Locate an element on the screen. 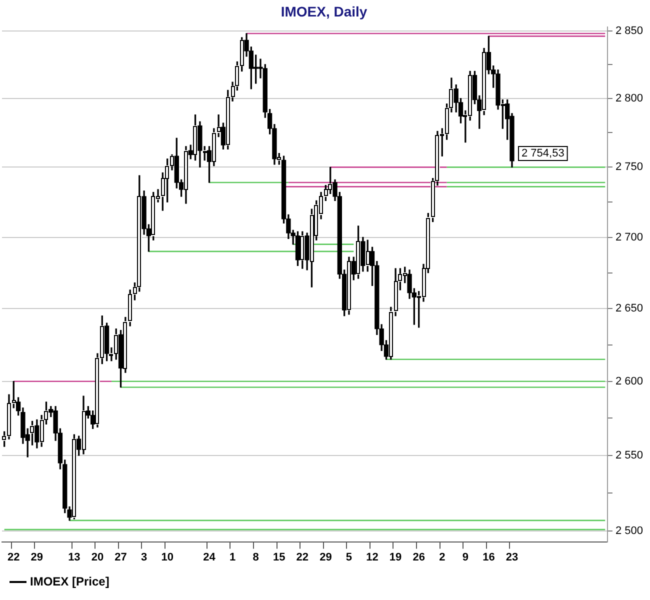  x-tick-label: 20 is located at coordinates (97, 557).